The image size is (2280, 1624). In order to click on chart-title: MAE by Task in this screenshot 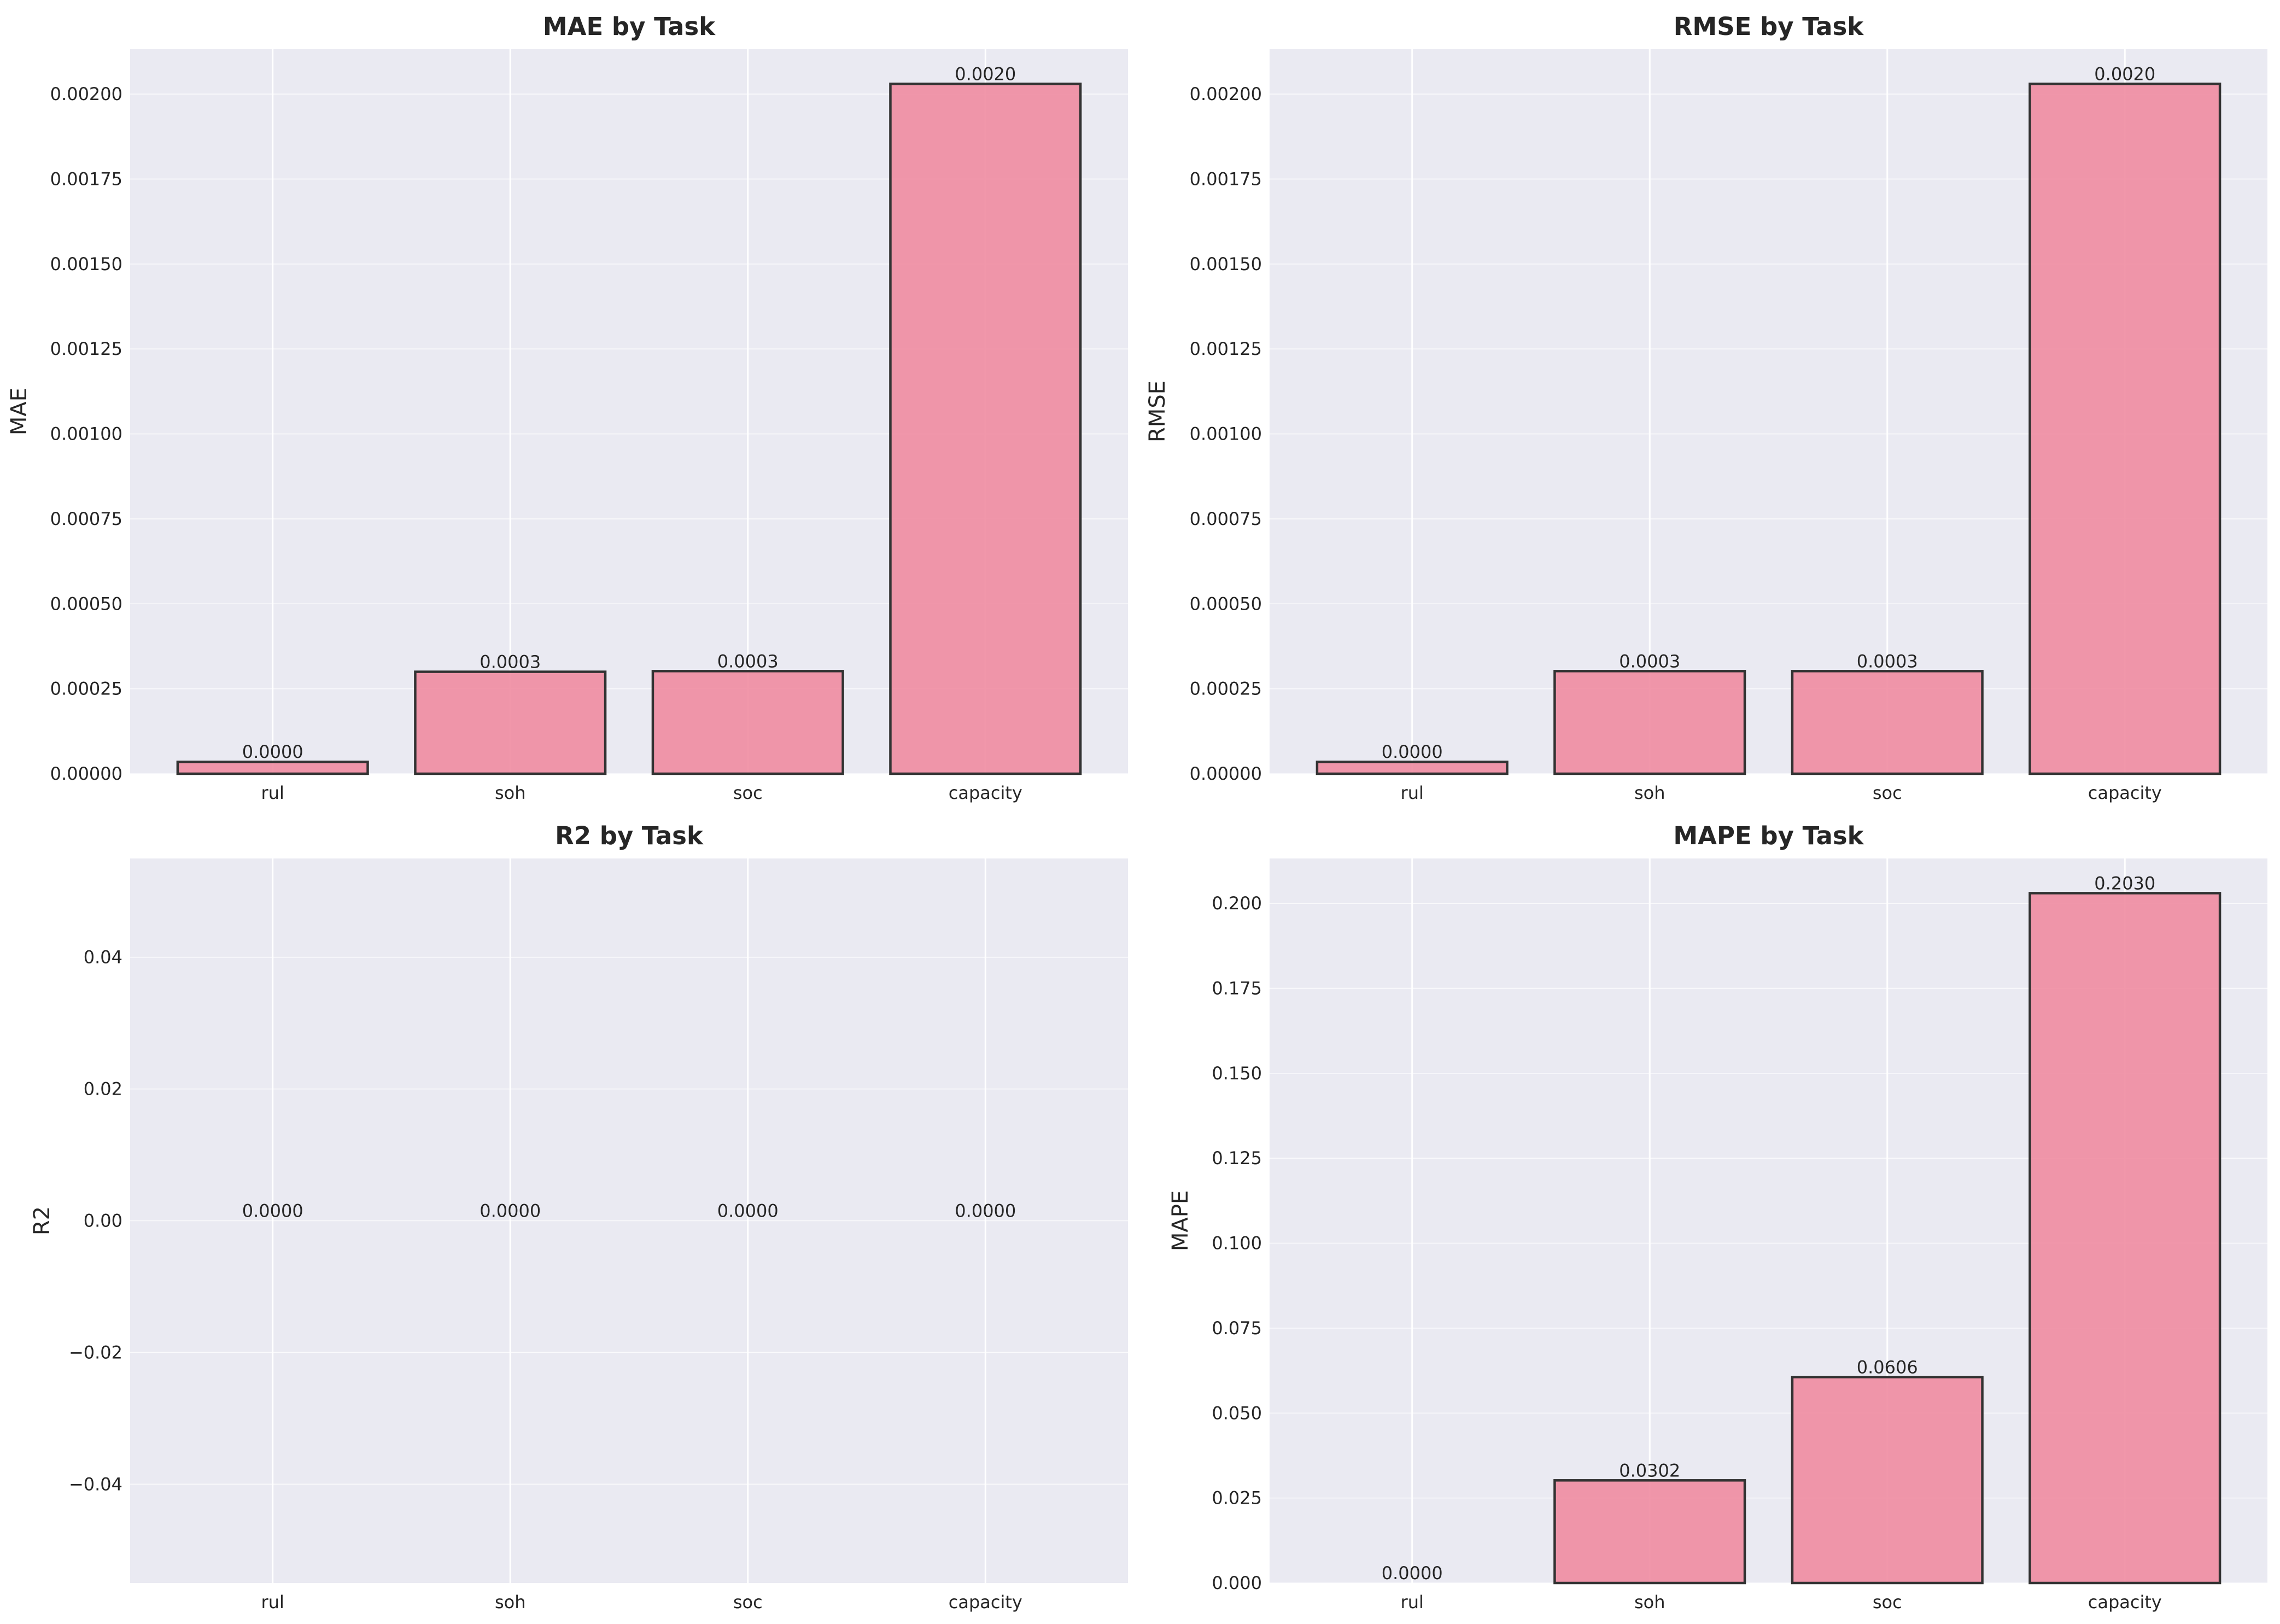, I will do `click(630, 26)`.